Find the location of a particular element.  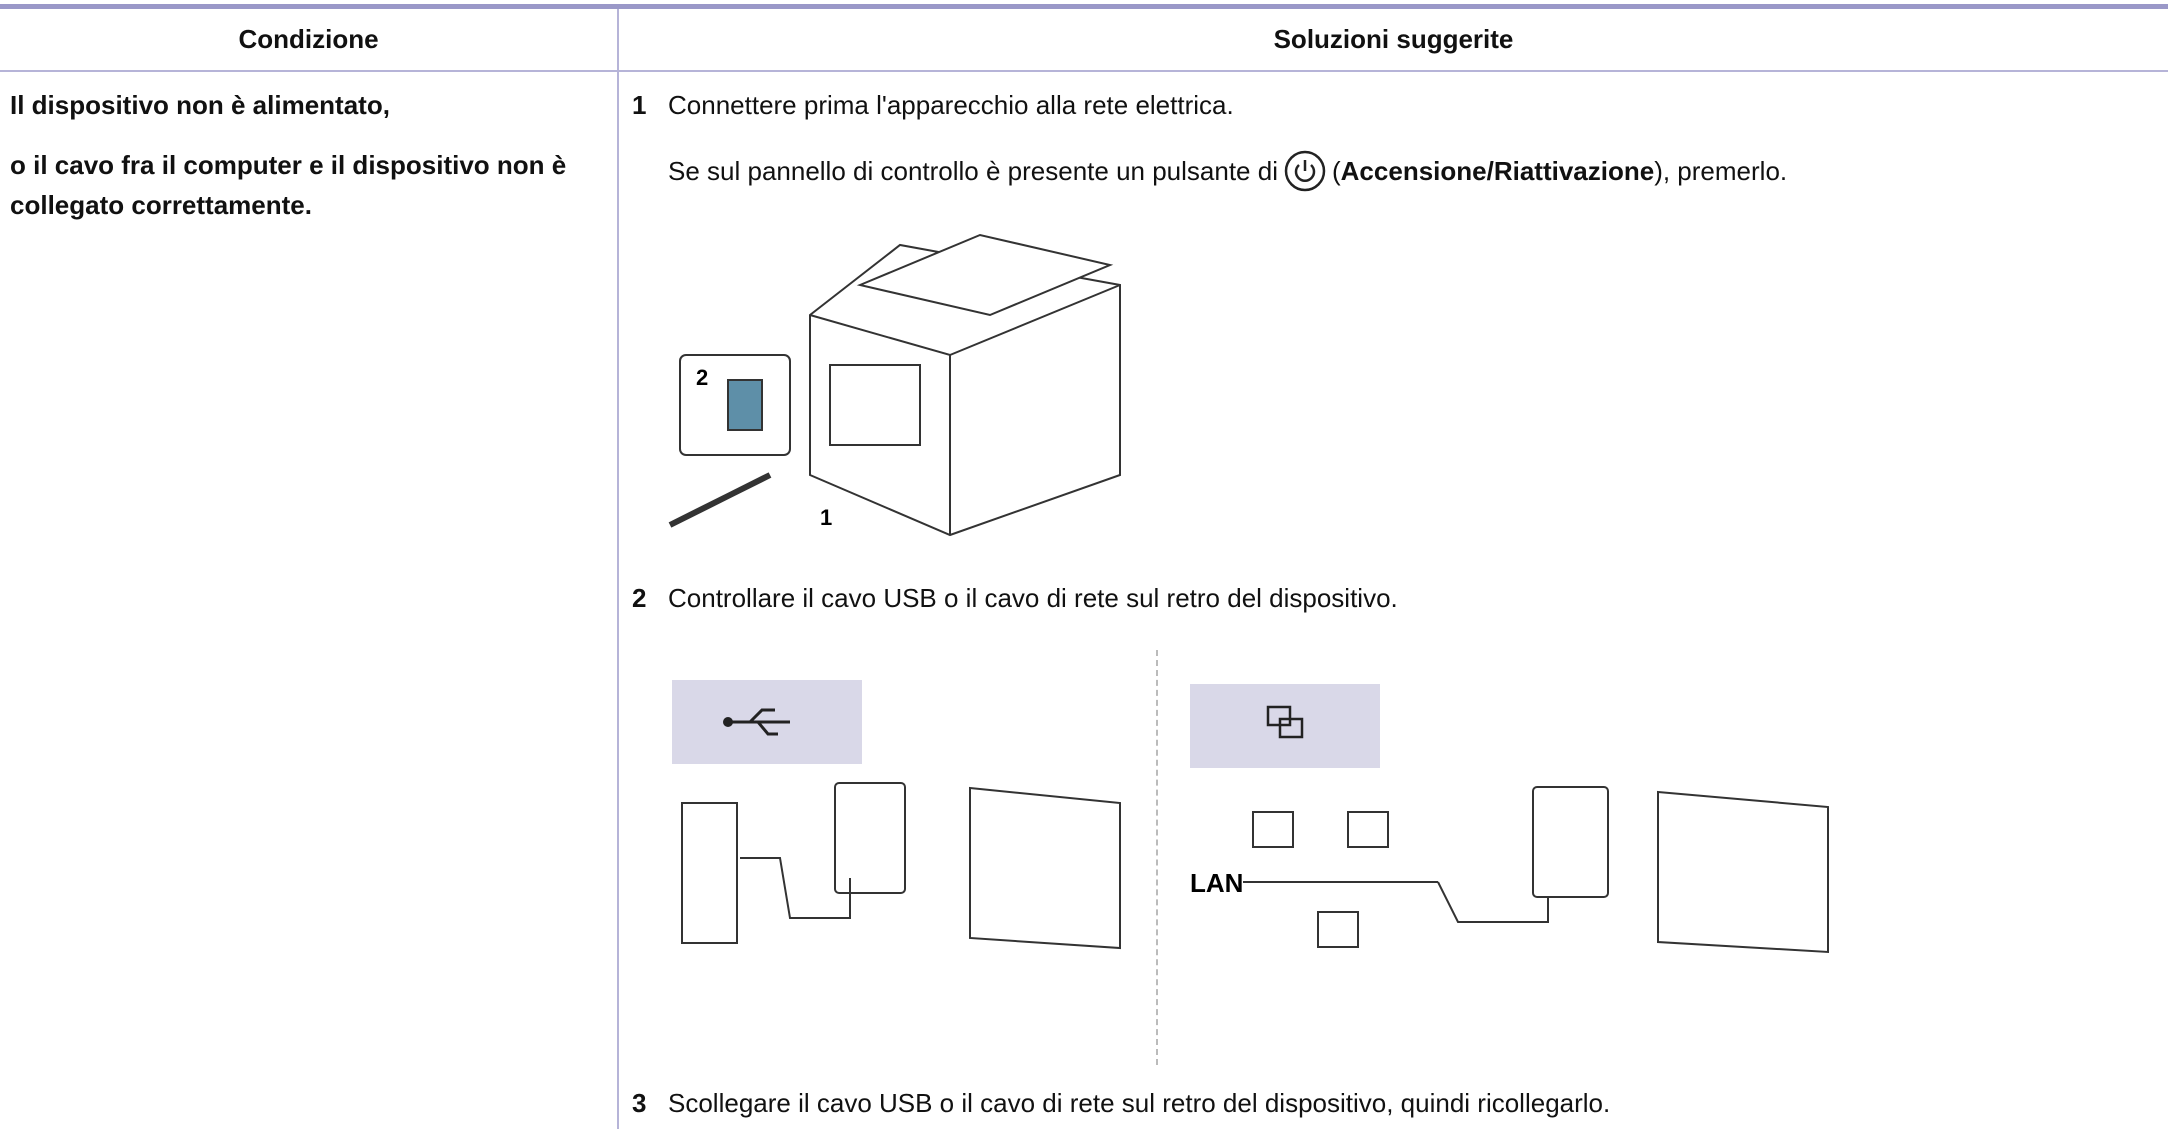

figure-label: 1 is located at coordinates (826, 517).